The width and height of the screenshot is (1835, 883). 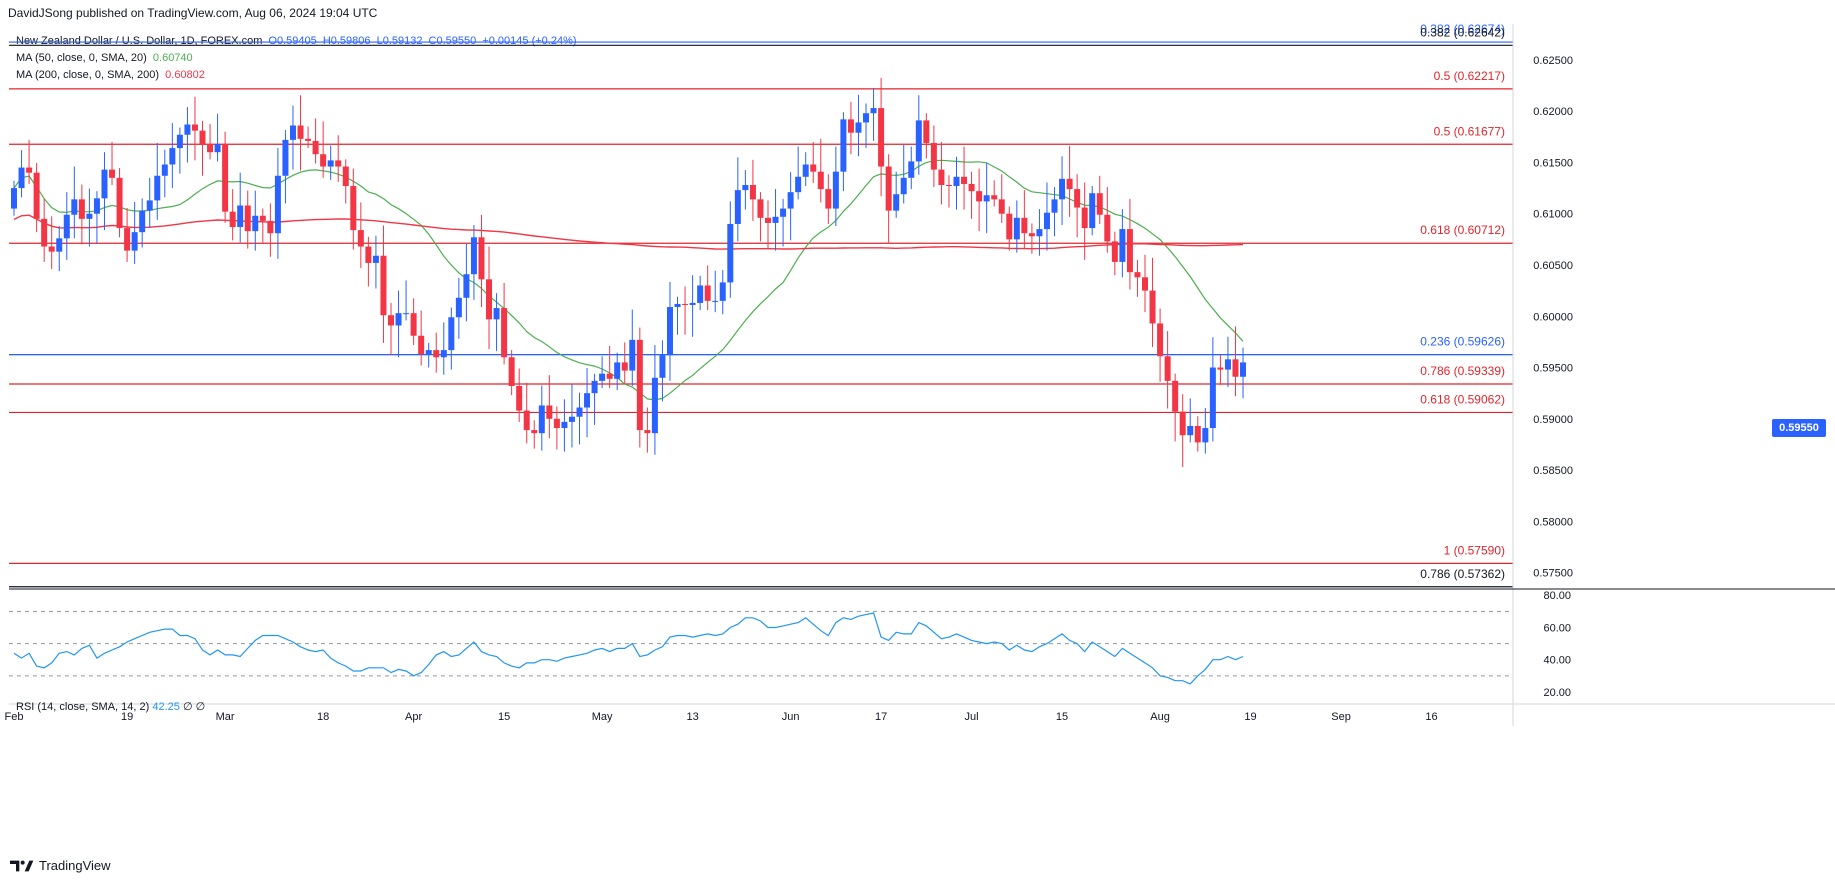 What do you see at coordinates (83, 707) in the screenshot?
I see `rsi-label: RSI (14, close, SMA, 14, 2)` at bounding box center [83, 707].